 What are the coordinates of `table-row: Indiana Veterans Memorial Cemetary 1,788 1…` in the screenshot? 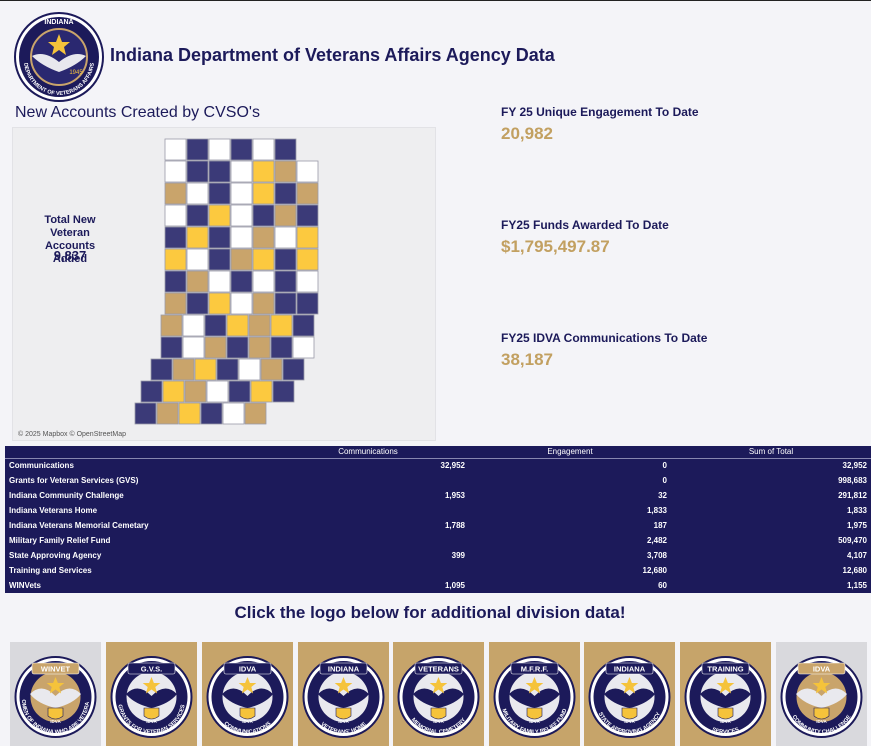 It's located at (438, 525).